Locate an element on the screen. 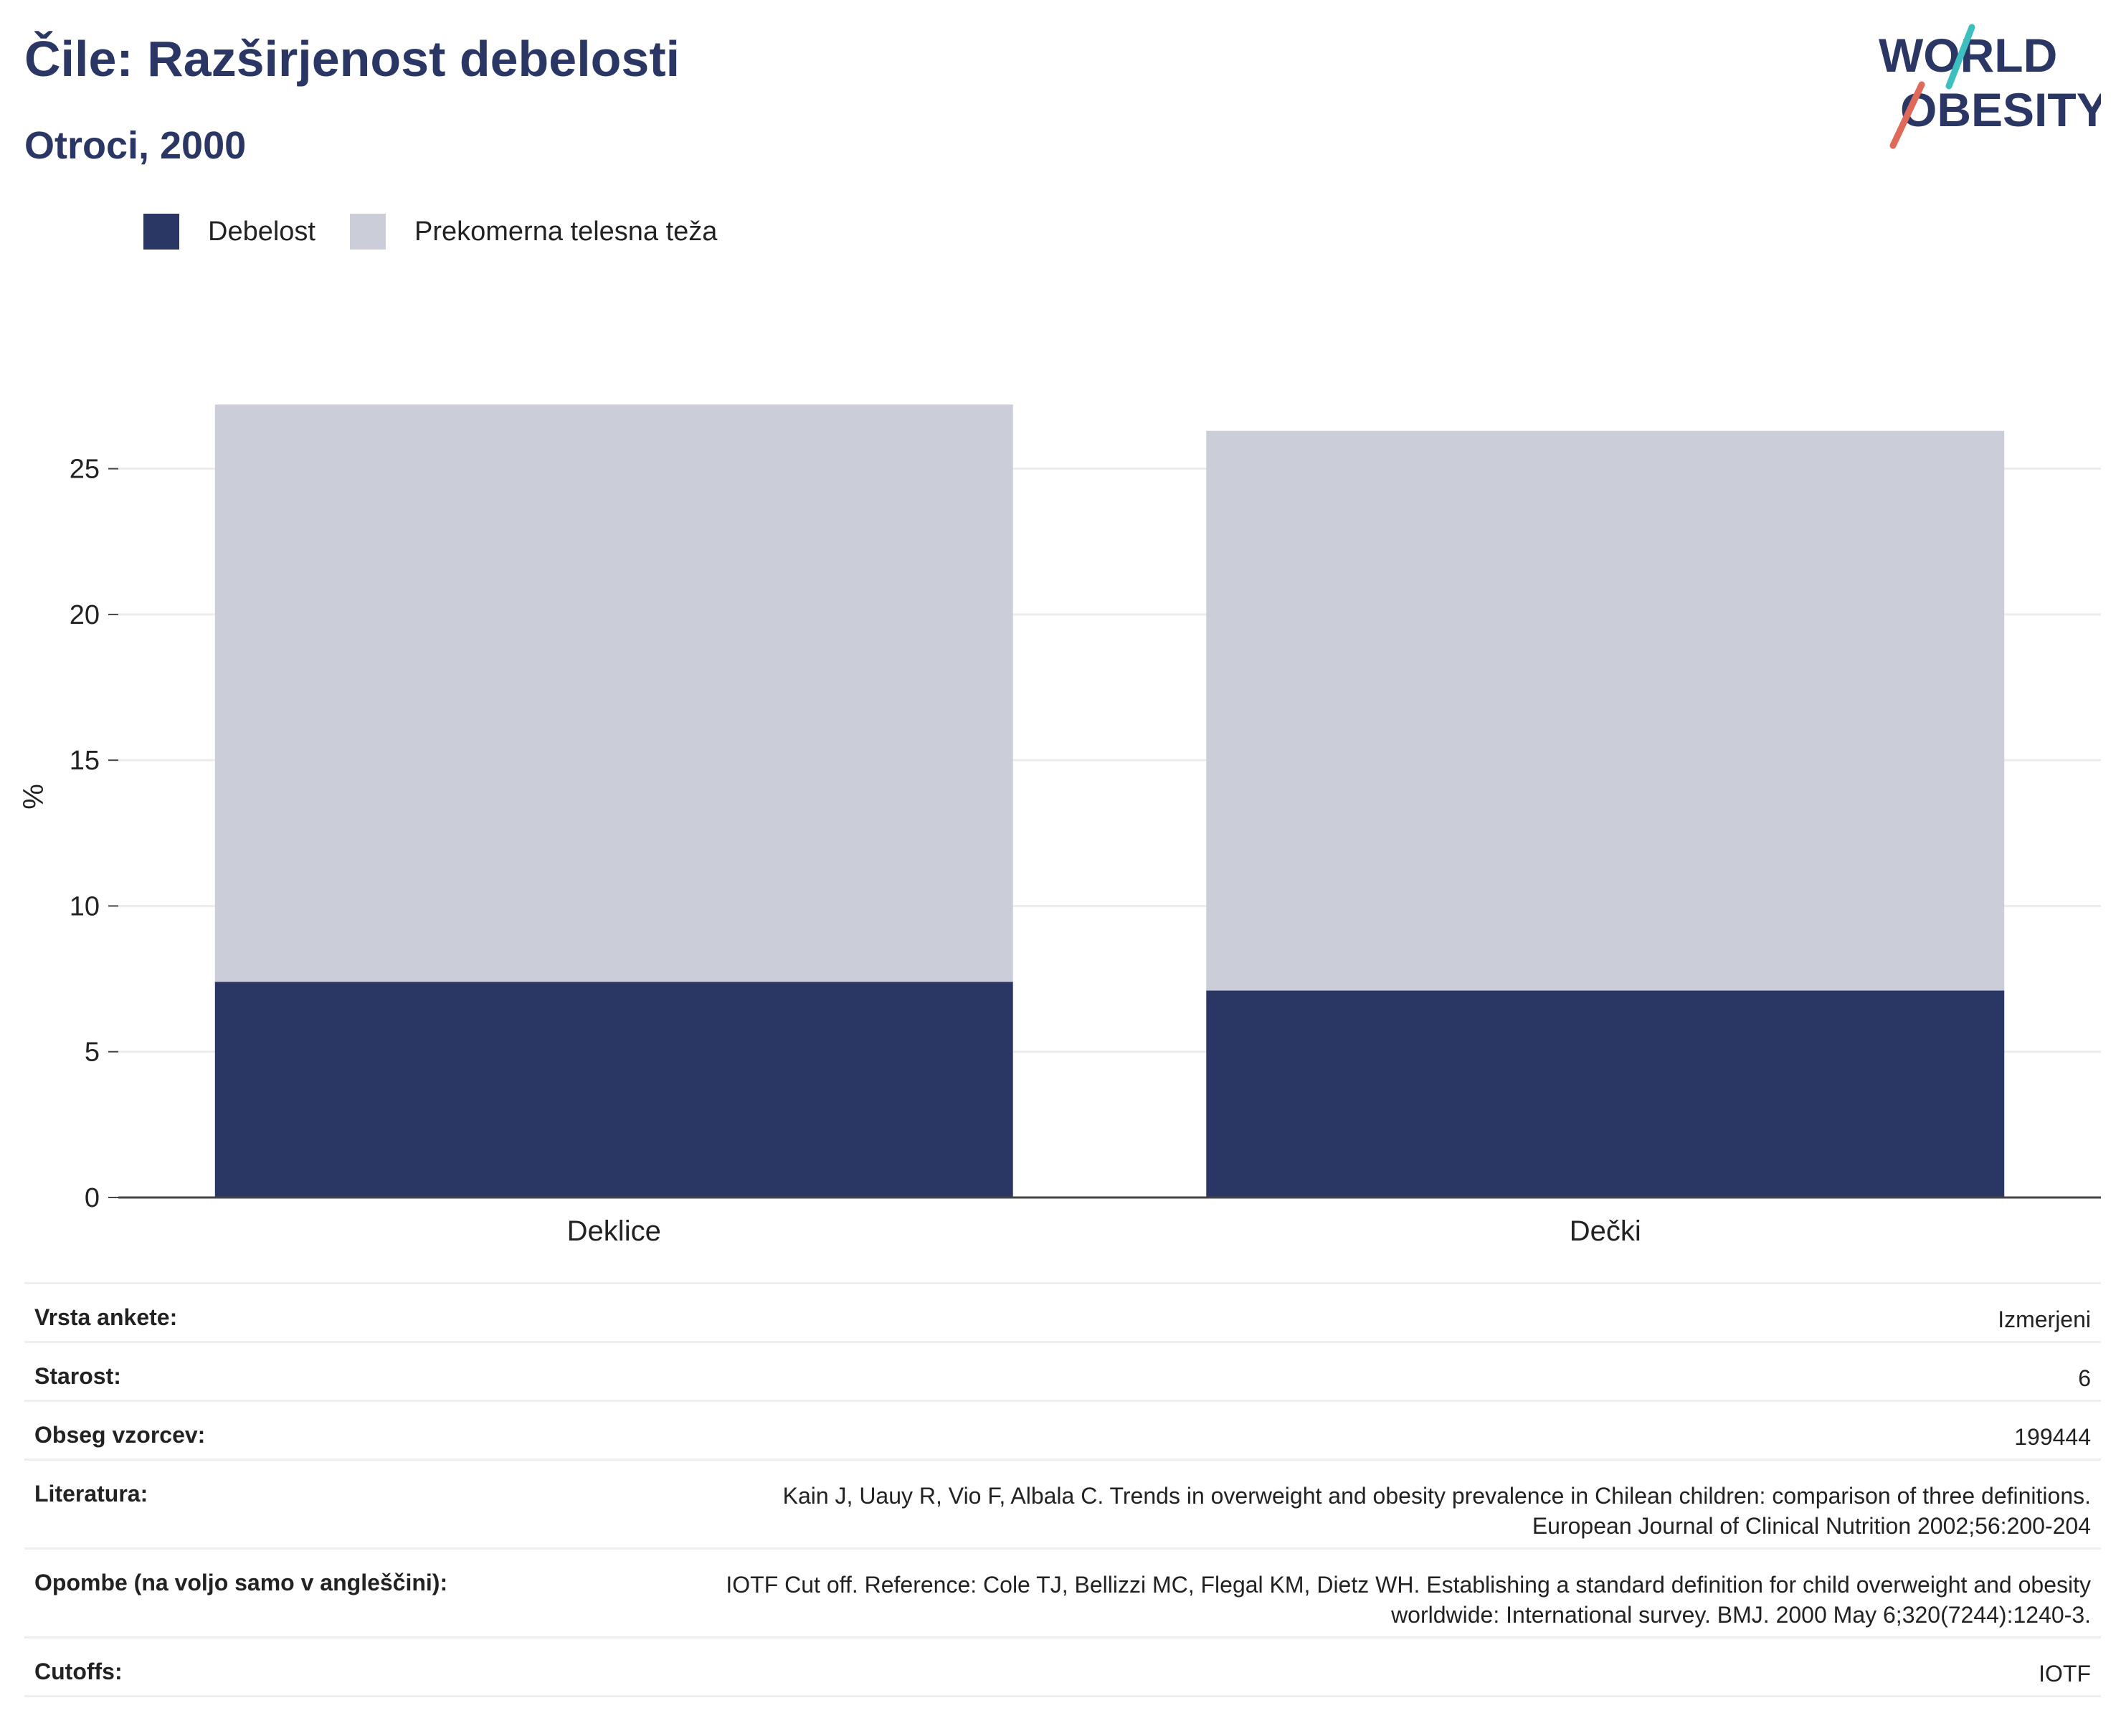  info-value-line: Izmerjeni is located at coordinates (2044, 1319).